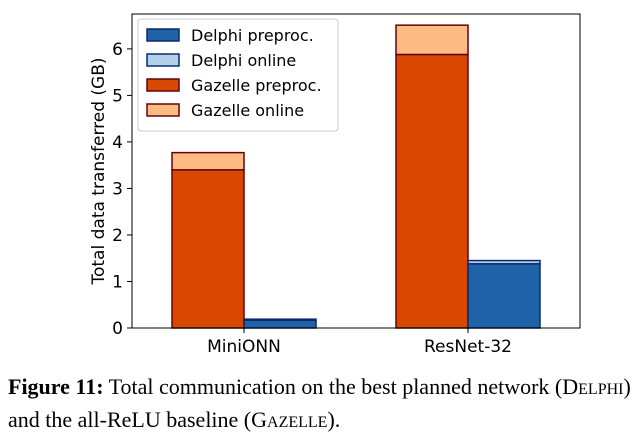 The height and width of the screenshot is (440, 640). What do you see at coordinates (243, 60) in the screenshot?
I see `legend-label: Delphi online` at bounding box center [243, 60].